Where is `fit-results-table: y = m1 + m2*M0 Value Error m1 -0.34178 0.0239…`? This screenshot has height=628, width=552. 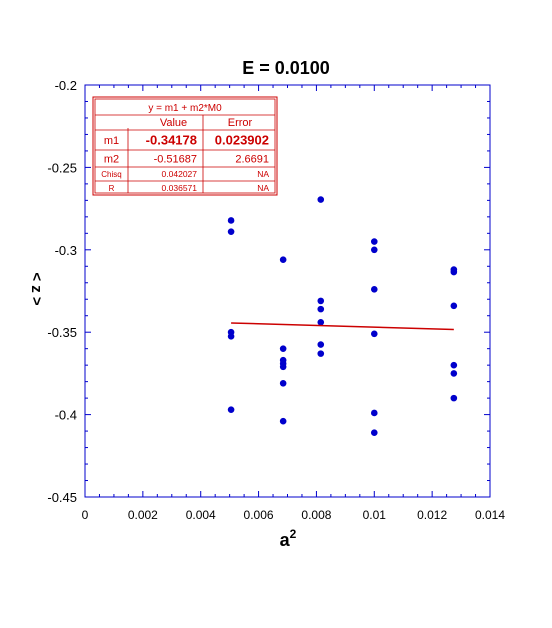 fit-results-table: y = m1 + m2*M0 Value Error m1 -0.34178 0.0239… is located at coordinates (185, 146).